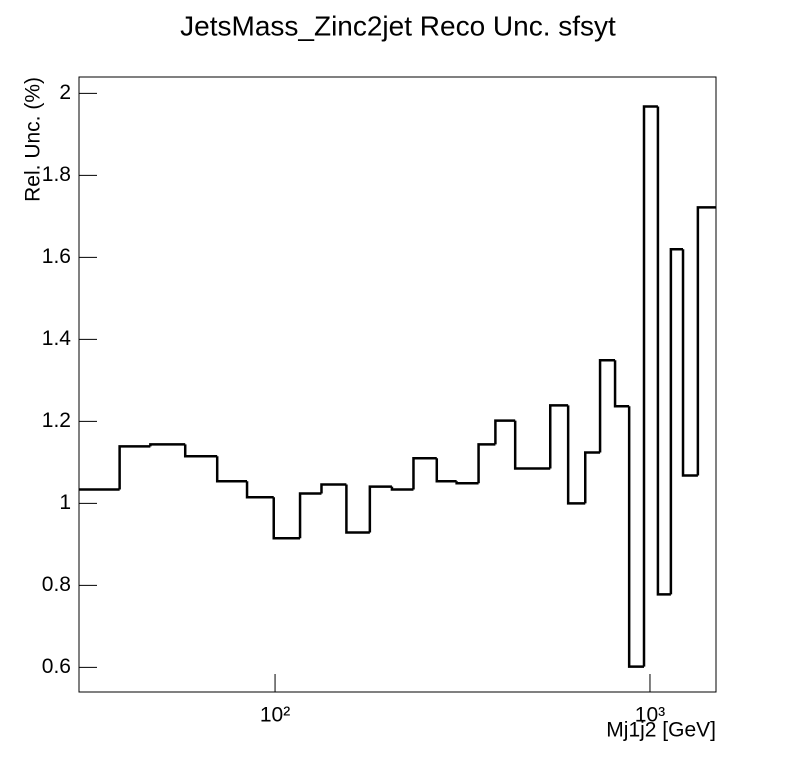 The height and width of the screenshot is (772, 796). I want to click on x-tick-label: 10², so click(275, 715).